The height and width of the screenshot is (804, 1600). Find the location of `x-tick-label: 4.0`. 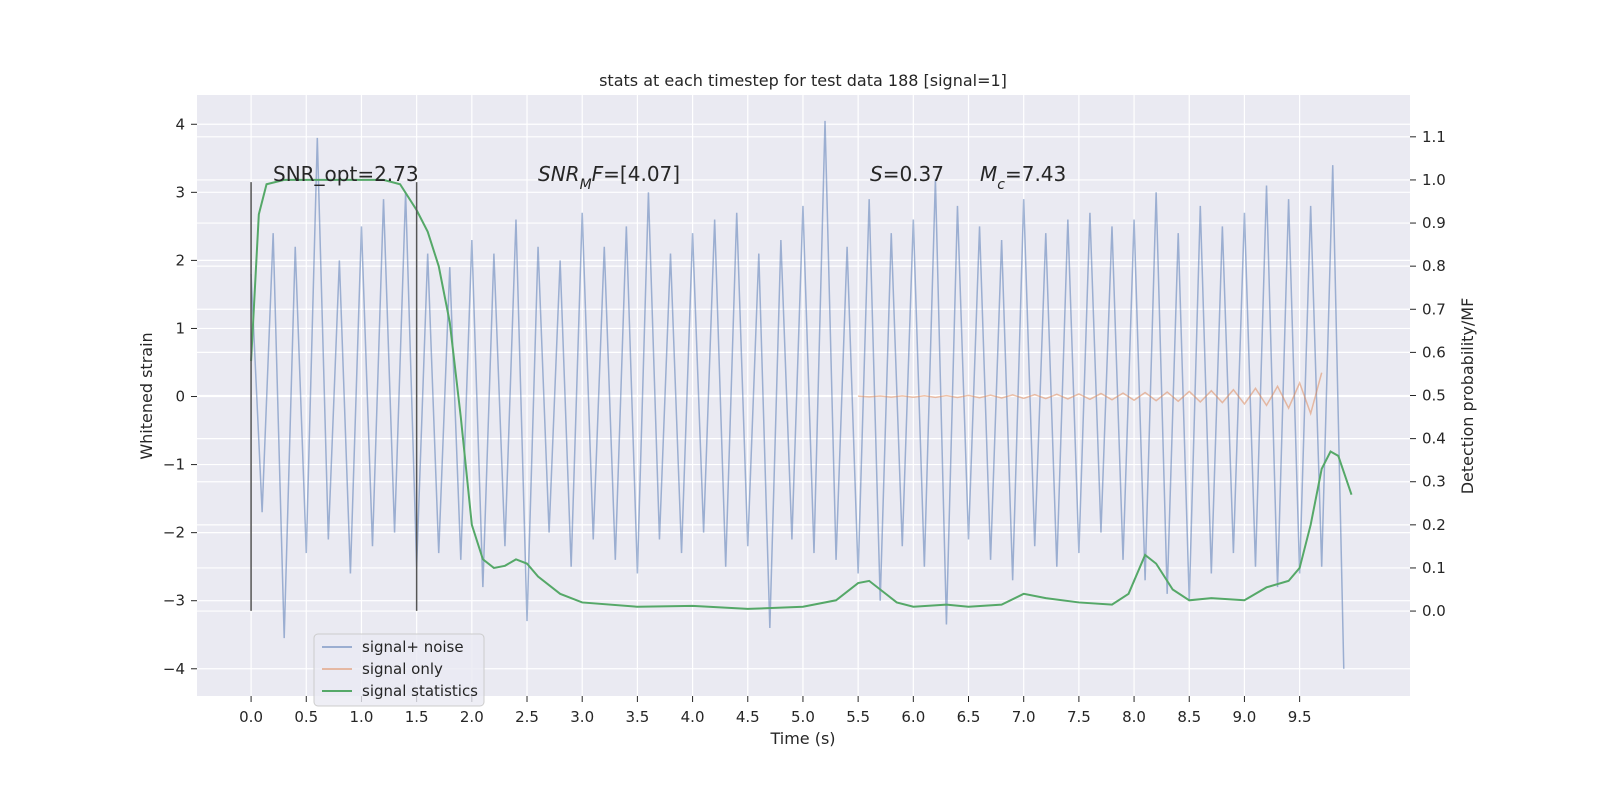

x-tick-label: 4.0 is located at coordinates (693, 717).